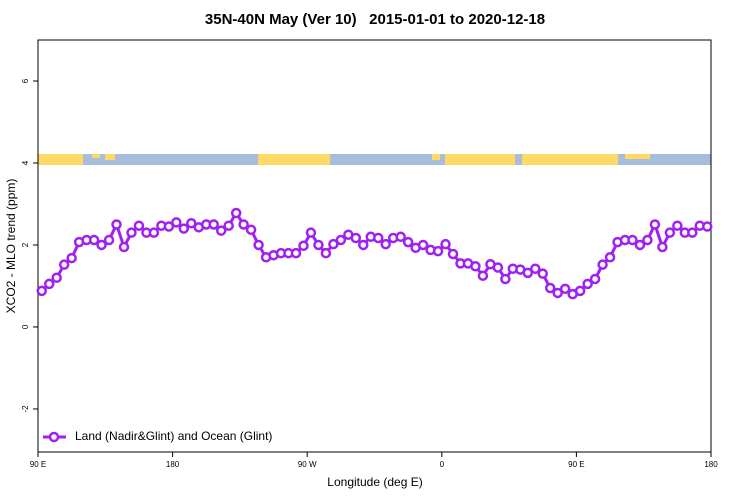  Describe the element at coordinates (307, 464) in the screenshot. I see `x-tick-label: 90 W` at that location.